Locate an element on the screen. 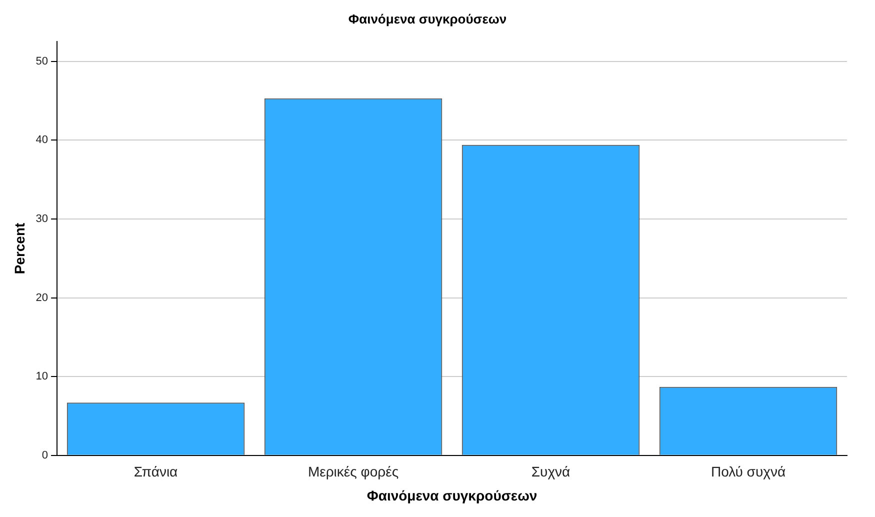 This screenshot has width=875, height=517. chart-title: Φαινόμενα συγκρούσεων is located at coordinates (427, 18).